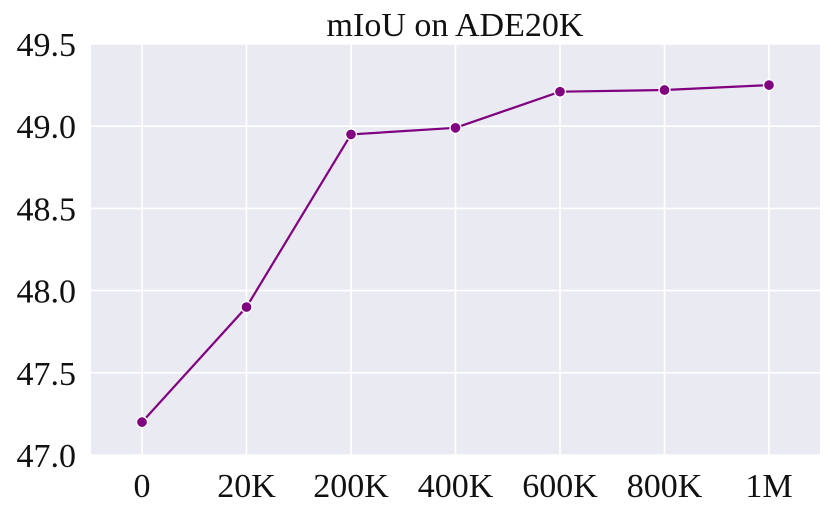 This screenshot has height=513, width=831. What do you see at coordinates (47, 45) in the screenshot?
I see `y-tick-label: 49.5` at bounding box center [47, 45].